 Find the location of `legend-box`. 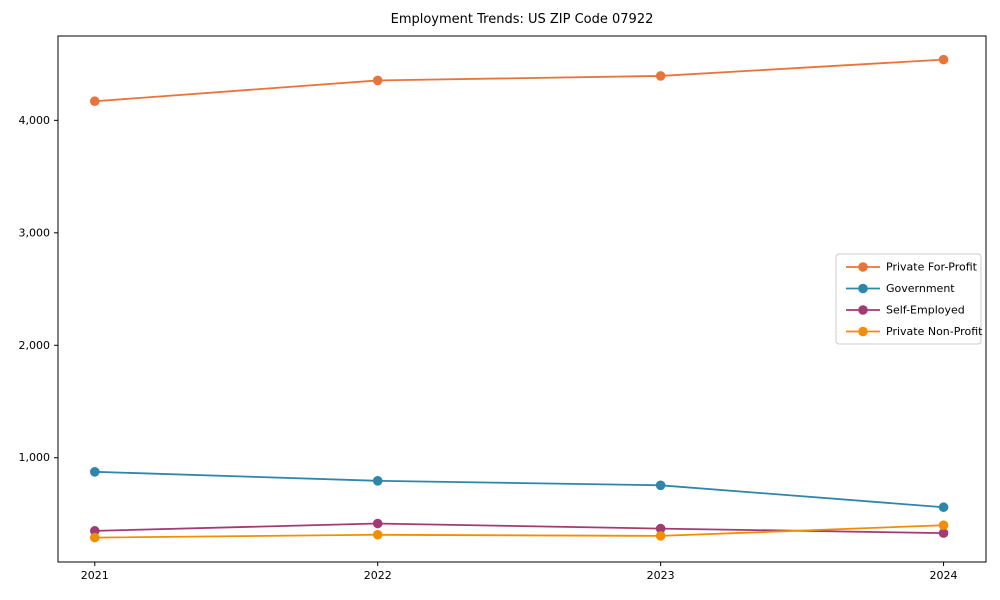

legend-box is located at coordinates (908, 299).